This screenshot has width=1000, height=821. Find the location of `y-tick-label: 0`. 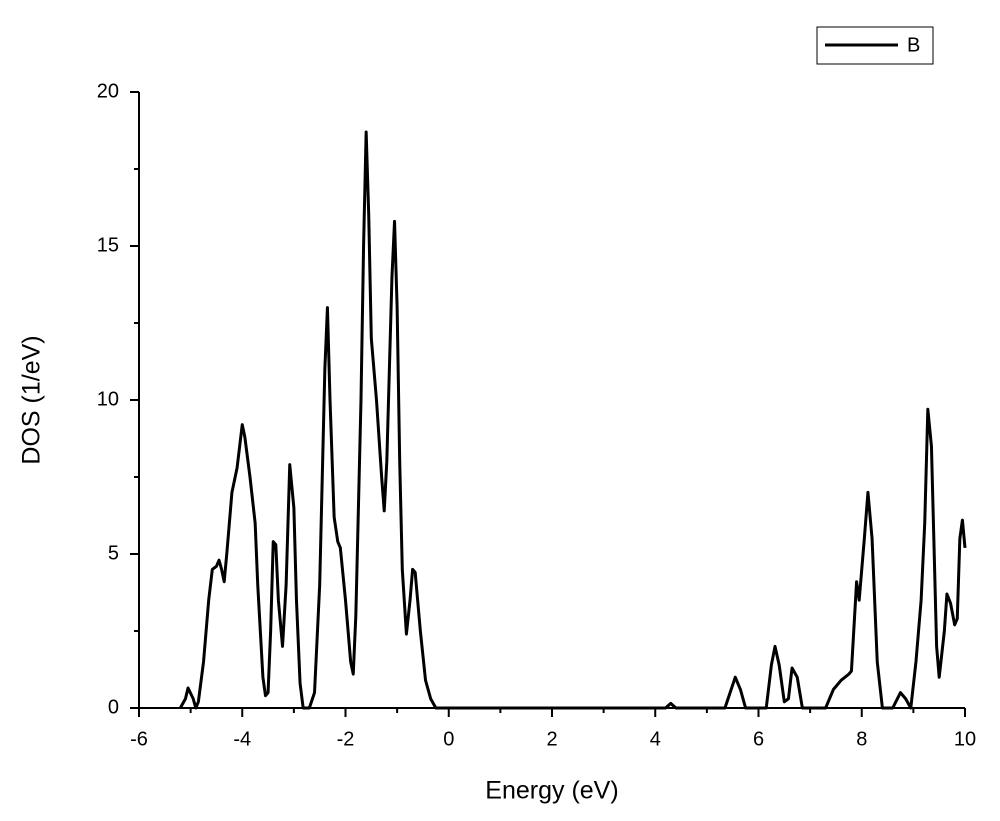

y-tick-label: 0 is located at coordinates (113, 707).